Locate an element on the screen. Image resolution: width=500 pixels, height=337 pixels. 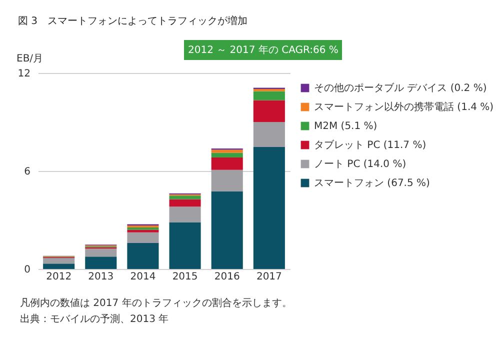
x-tick-label: 2016 is located at coordinates (227, 277).